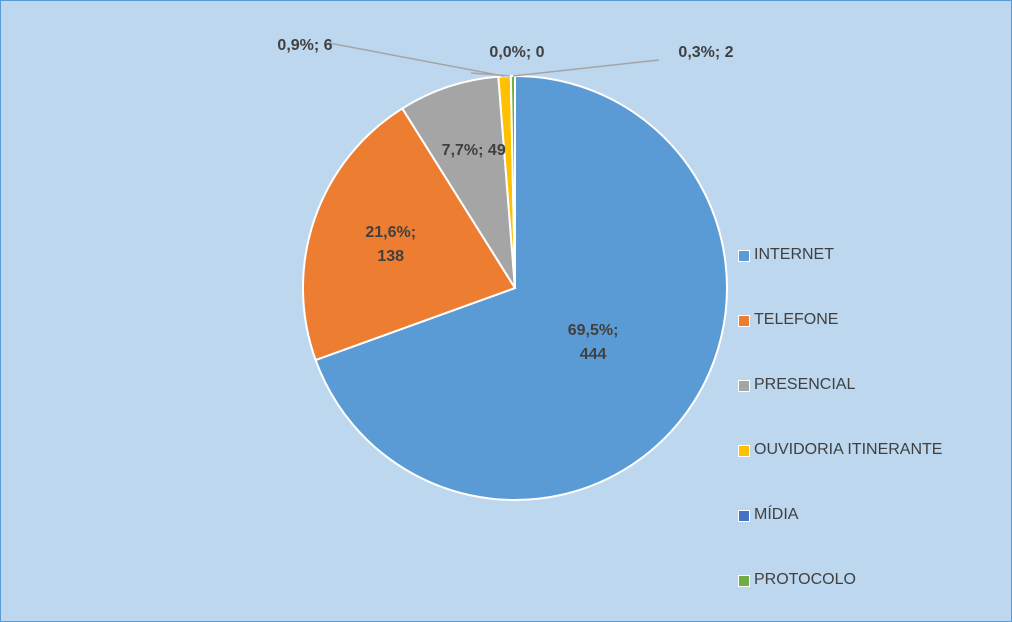 The width and height of the screenshot is (1012, 622). I want to click on data-label: 0,3%; 2, so click(706, 52).